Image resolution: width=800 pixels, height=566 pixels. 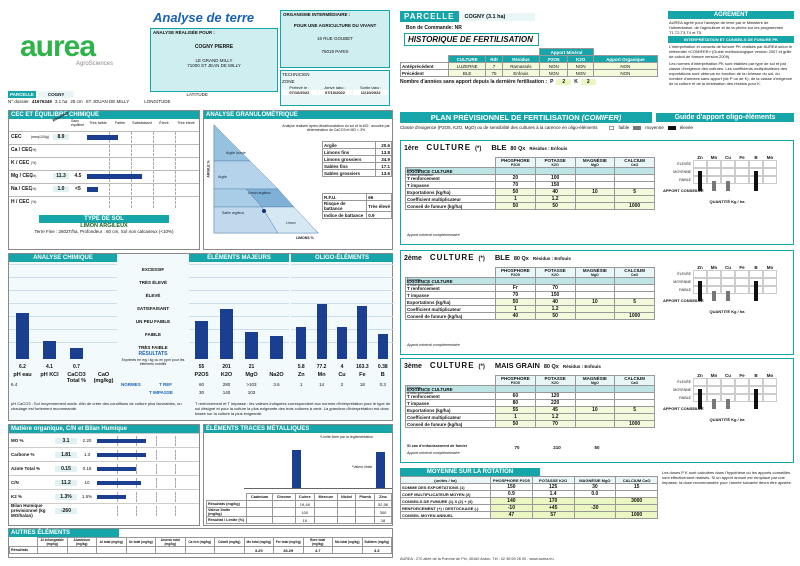 I want to click on culture-rank: 1ère, so click(x=411, y=148).